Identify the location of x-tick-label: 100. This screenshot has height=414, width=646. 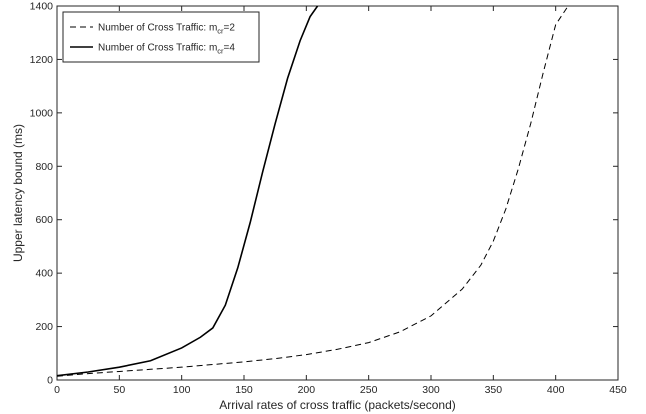
(182, 390).